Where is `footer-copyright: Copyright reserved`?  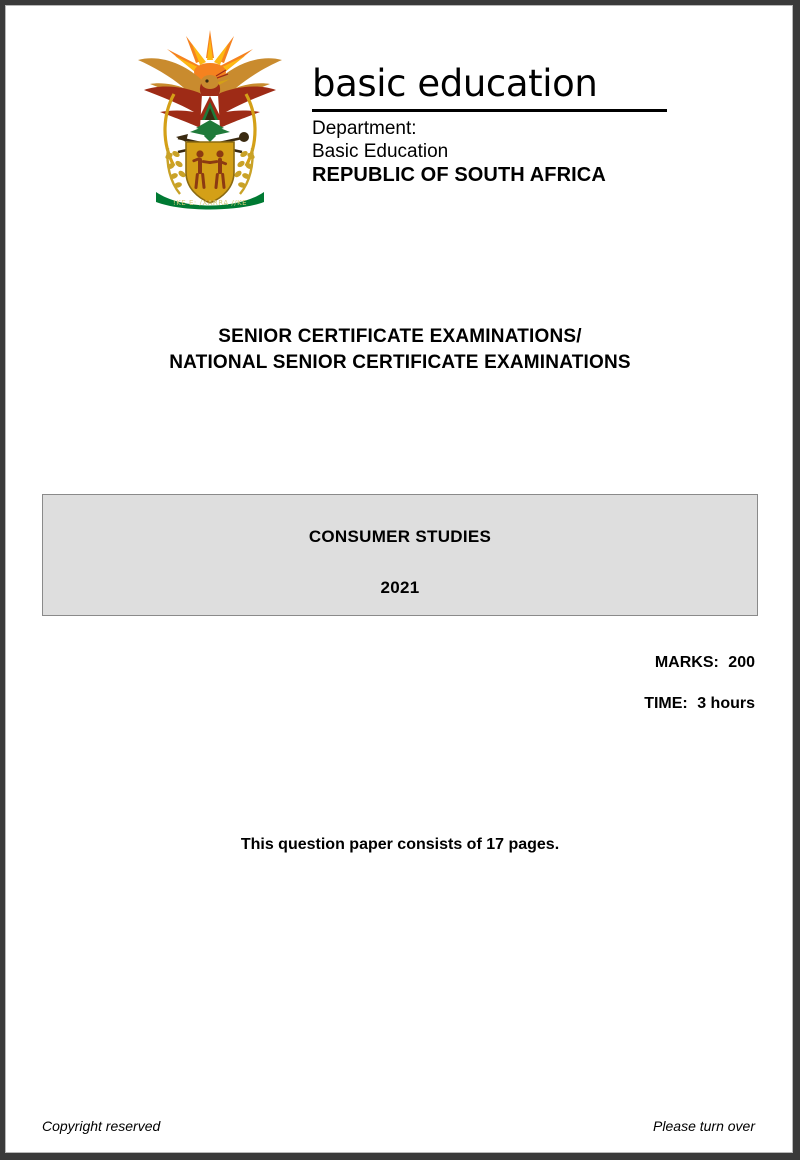
footer-copyright: Copyright reserved is located at coordinates (101, 1126).